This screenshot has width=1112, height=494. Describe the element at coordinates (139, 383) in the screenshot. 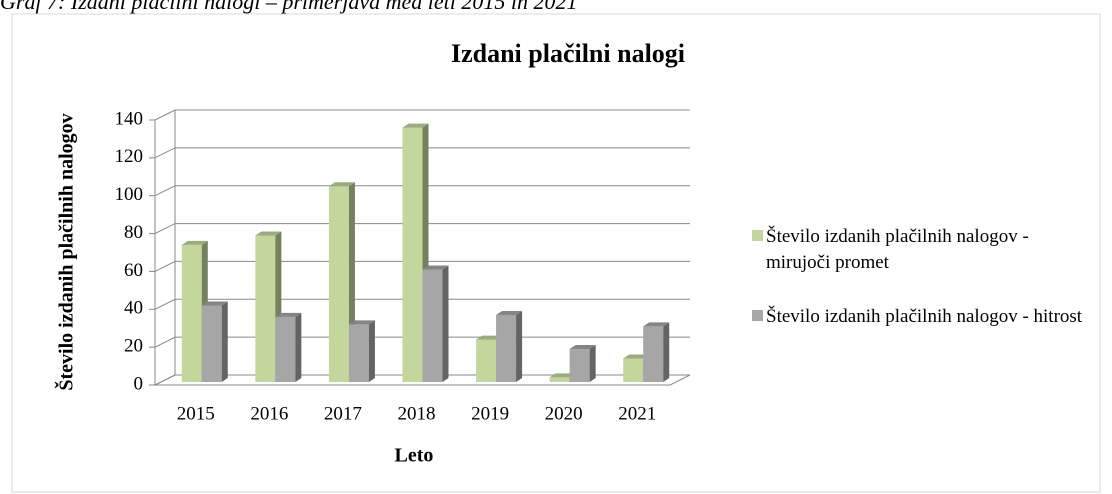

I see `y-tick-label: 0` at that location.